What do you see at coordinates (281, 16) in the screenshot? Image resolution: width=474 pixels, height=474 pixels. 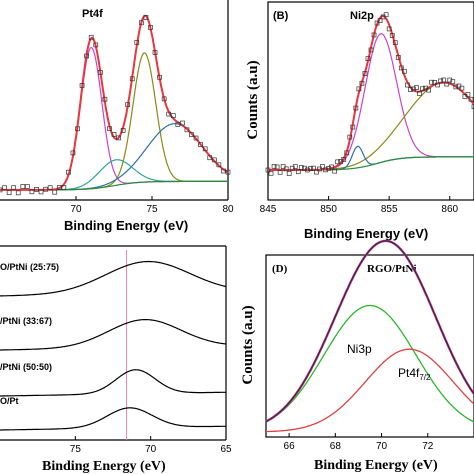 I see `panel-b-letter: (B)` at bounding box center [281, 16].